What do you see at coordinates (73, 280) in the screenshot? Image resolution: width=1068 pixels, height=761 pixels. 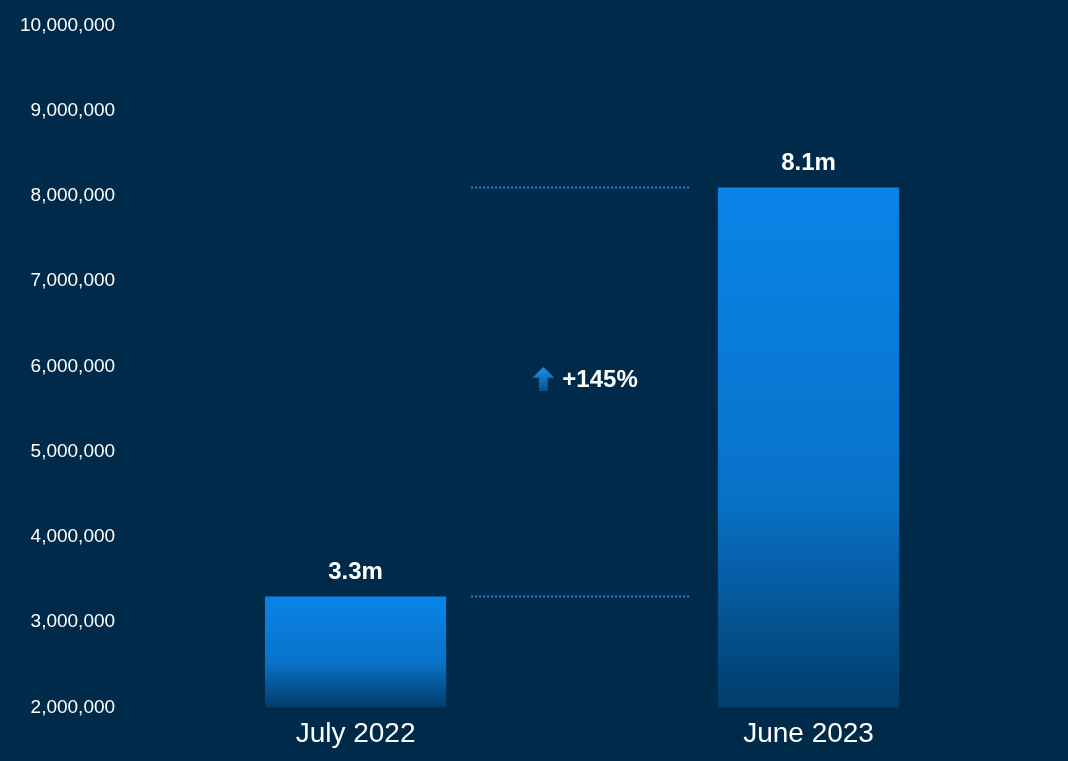 I see `y-tick-label: 7,000,000` at bounding box center [73, 280].